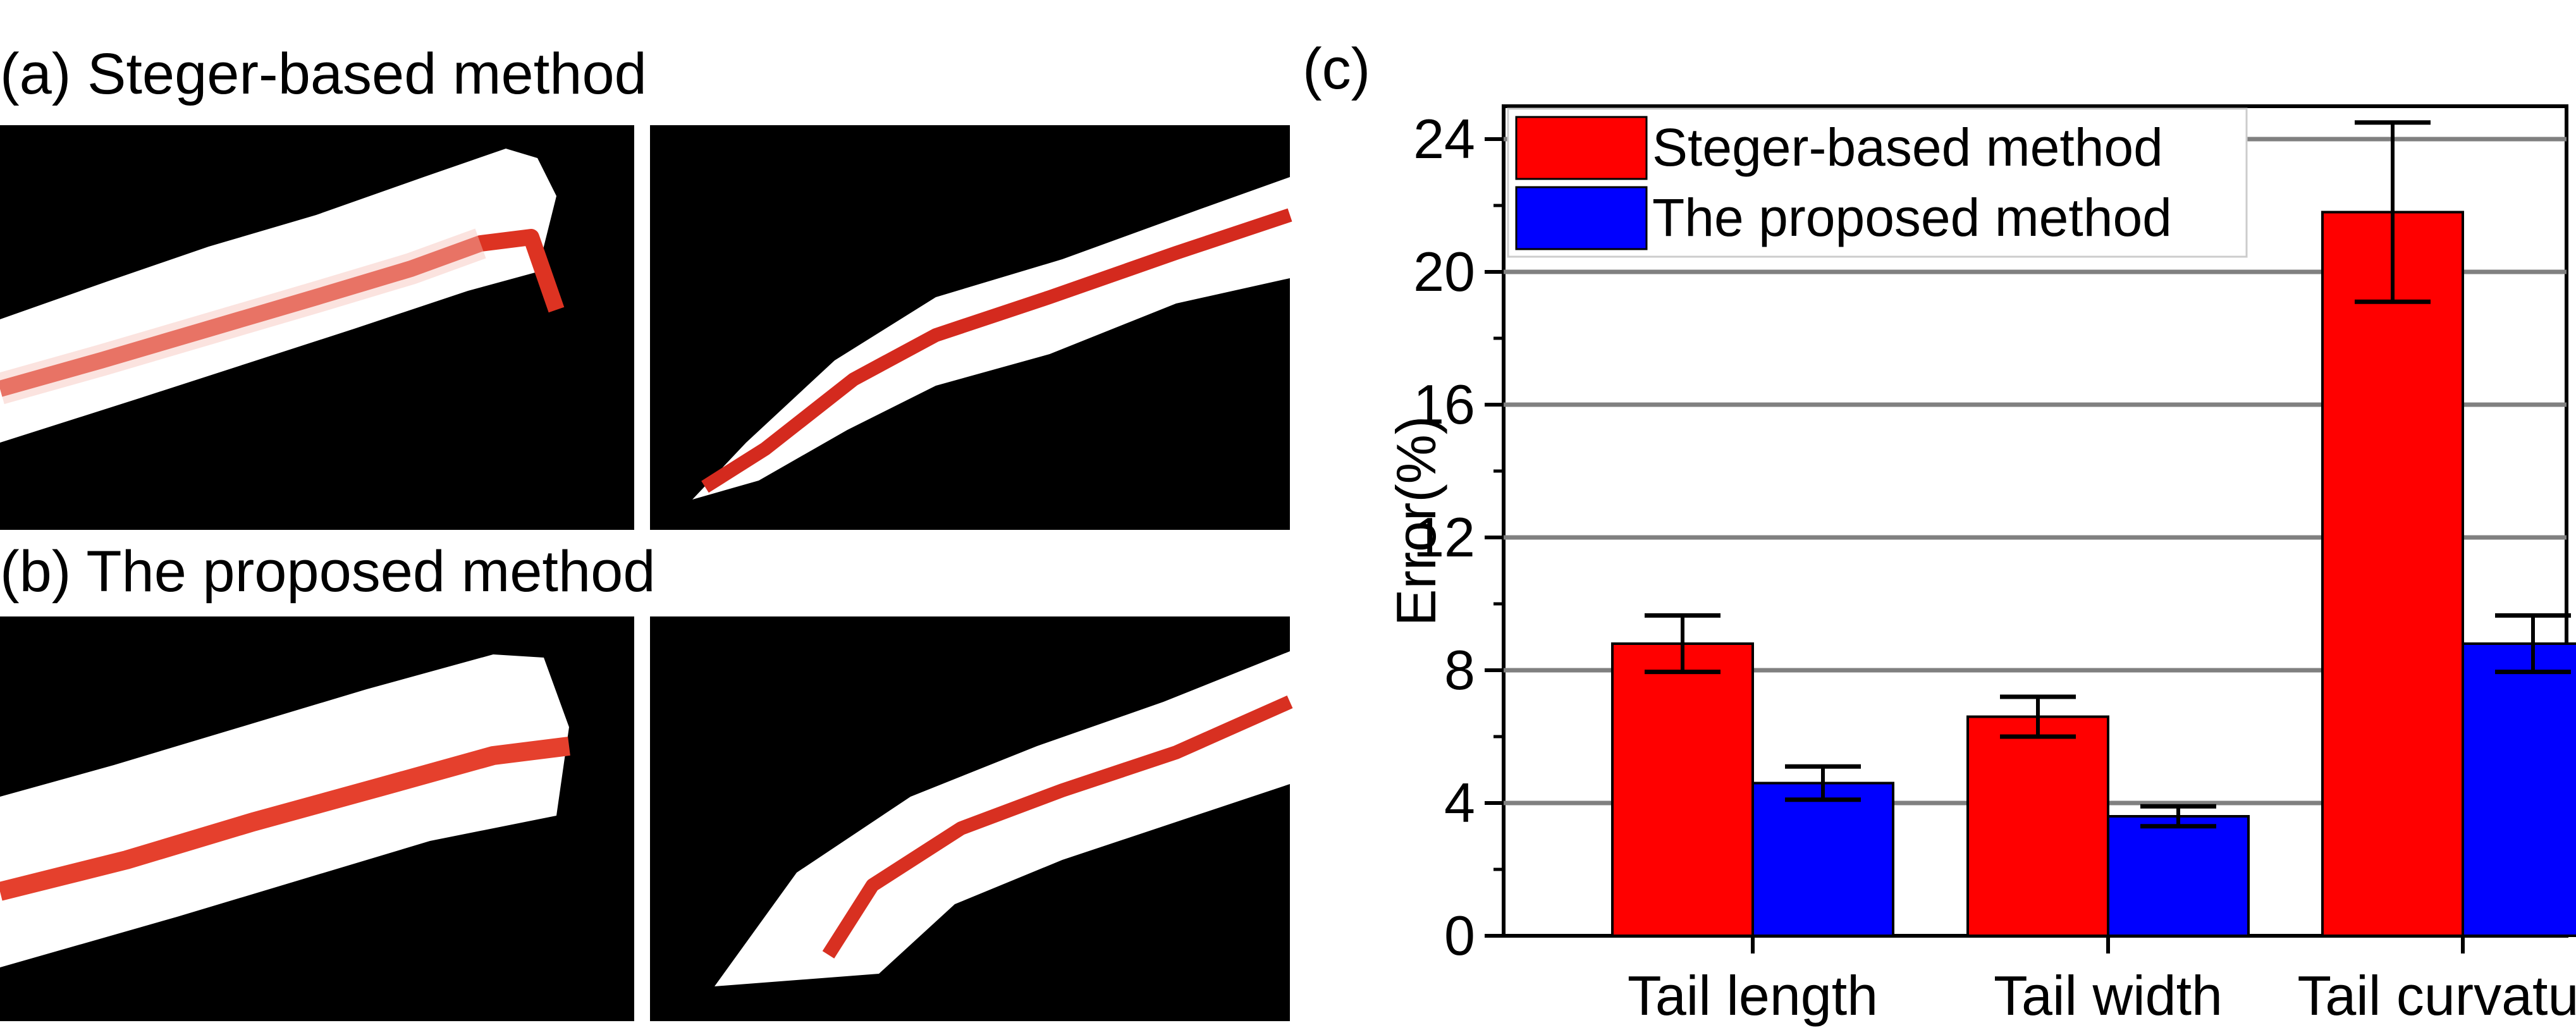 This screenshot has width=2576, height=1030. Describe the element at coordinates (971, 327) in the screenshot. I see `image-a-right` at that location.